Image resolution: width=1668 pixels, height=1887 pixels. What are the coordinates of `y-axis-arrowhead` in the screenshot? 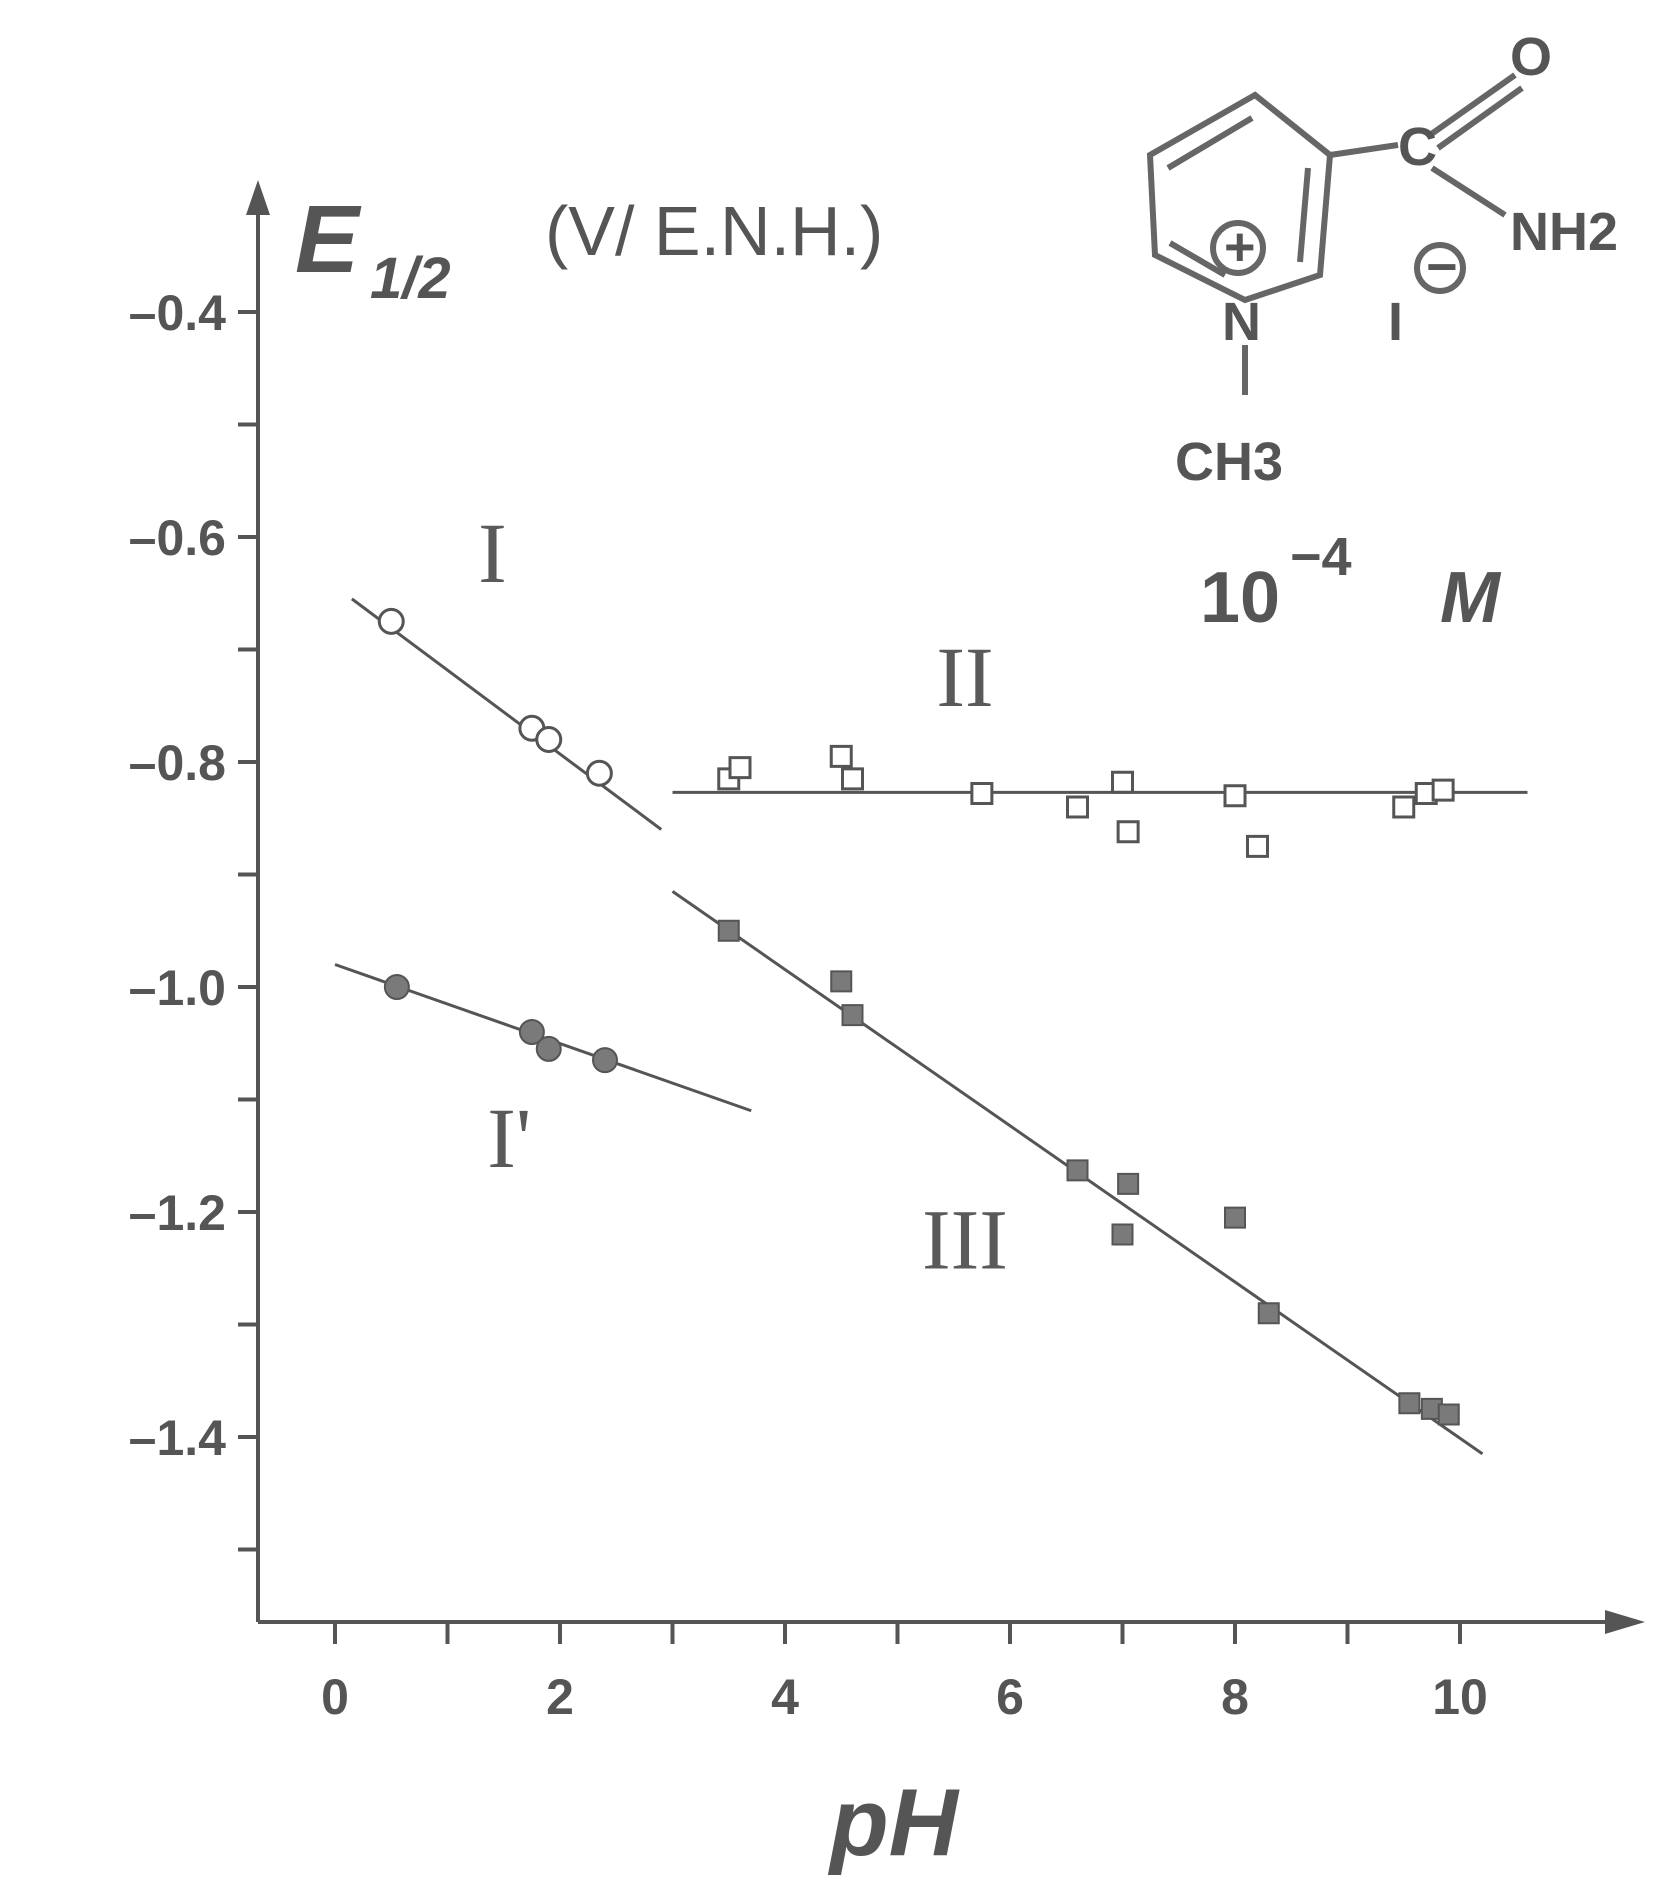 It's located at (258, 197).